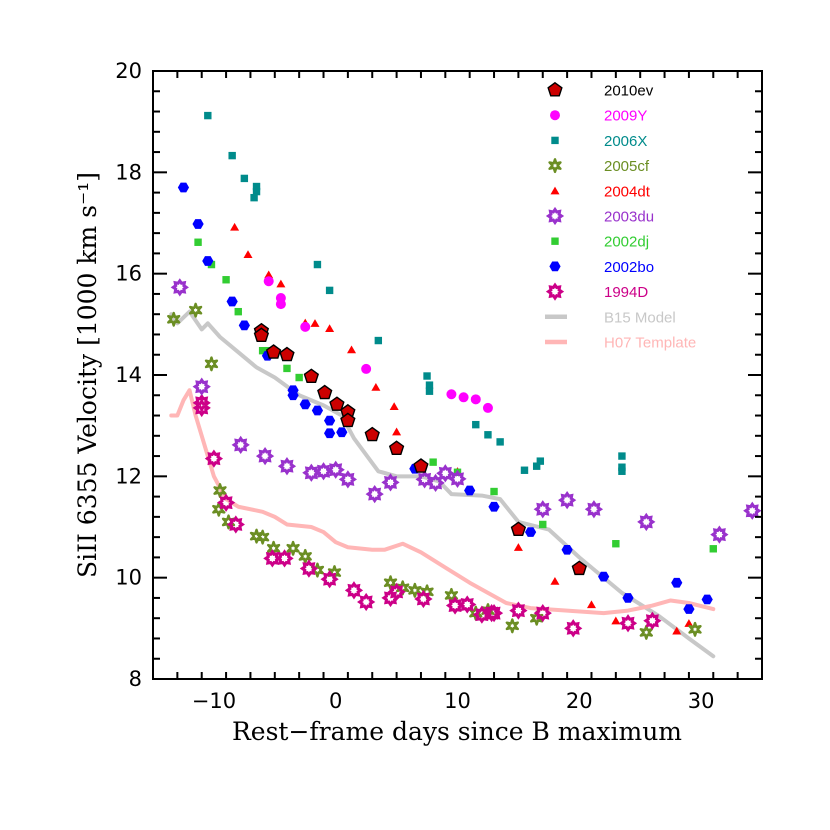 The image size is (830, 830). I want to click on legend-item-h07-template: H07 Template, so click(620, 343).